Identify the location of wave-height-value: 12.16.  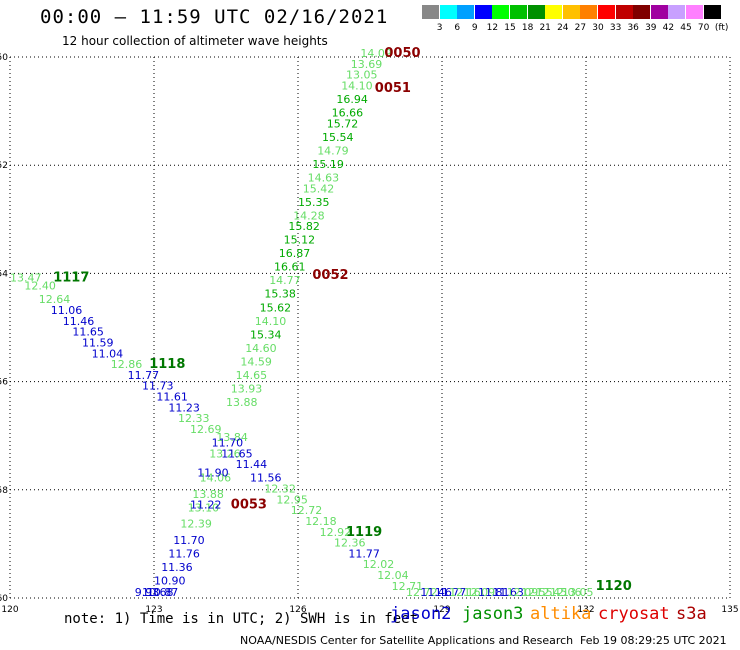
(465, 592).